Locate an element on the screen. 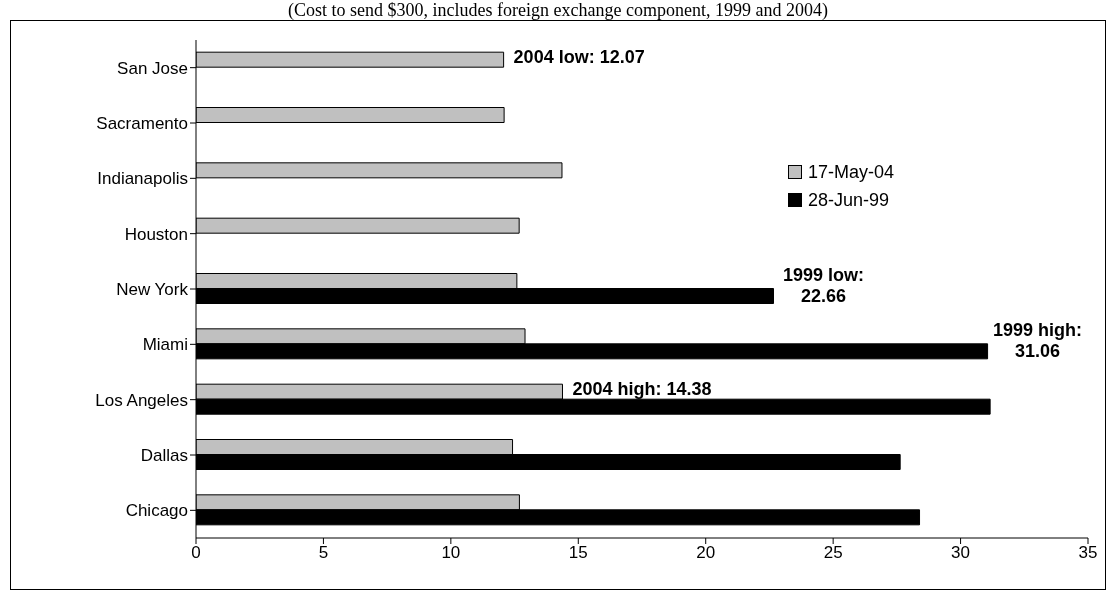 This screenshot has height=596, width=1116. annotation: 2004 high: 14.38 is located at coordinates (642, 388).